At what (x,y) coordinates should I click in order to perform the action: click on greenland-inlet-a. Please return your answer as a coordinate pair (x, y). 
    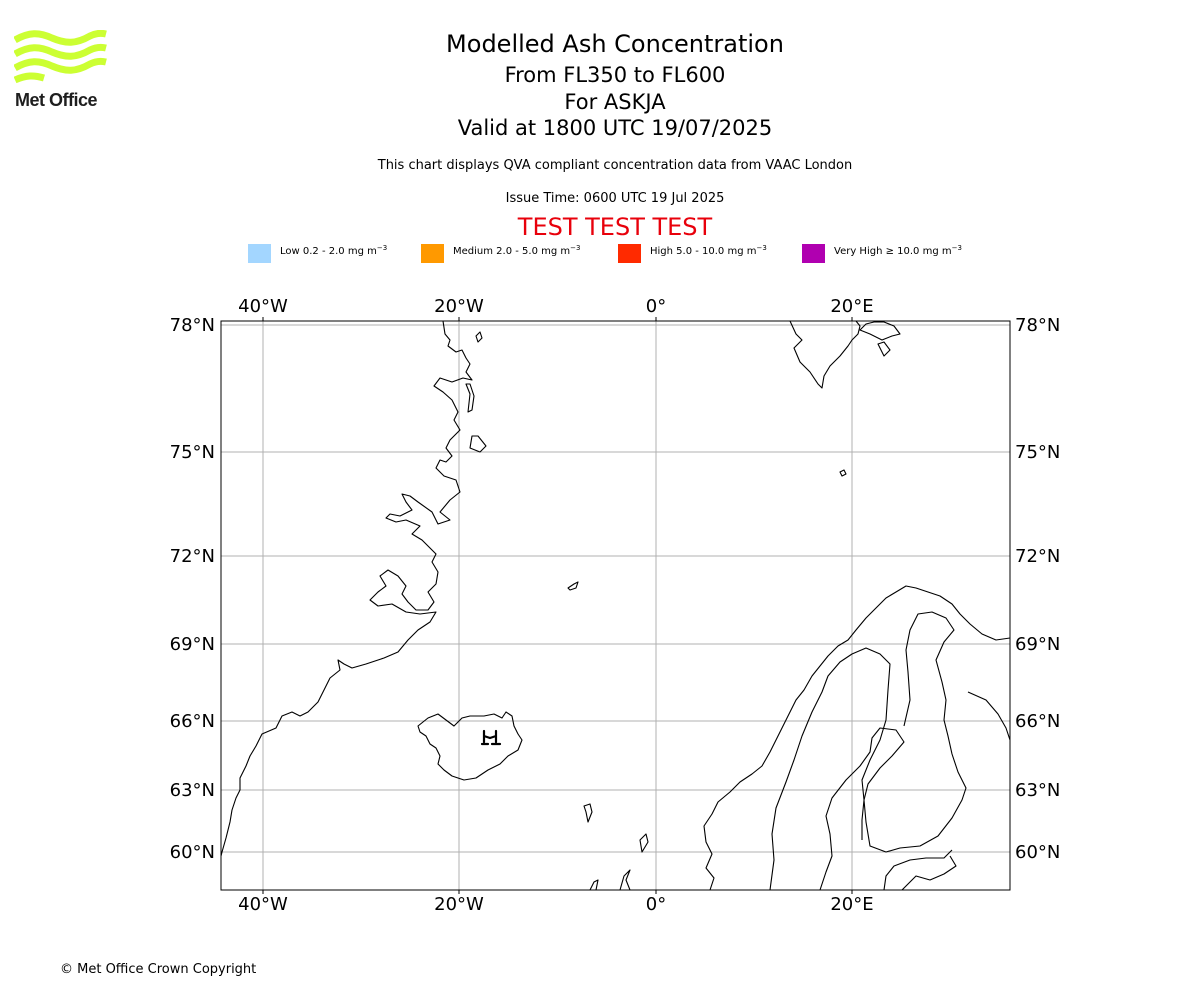
    Looking at the image, I should click on (470, 398).